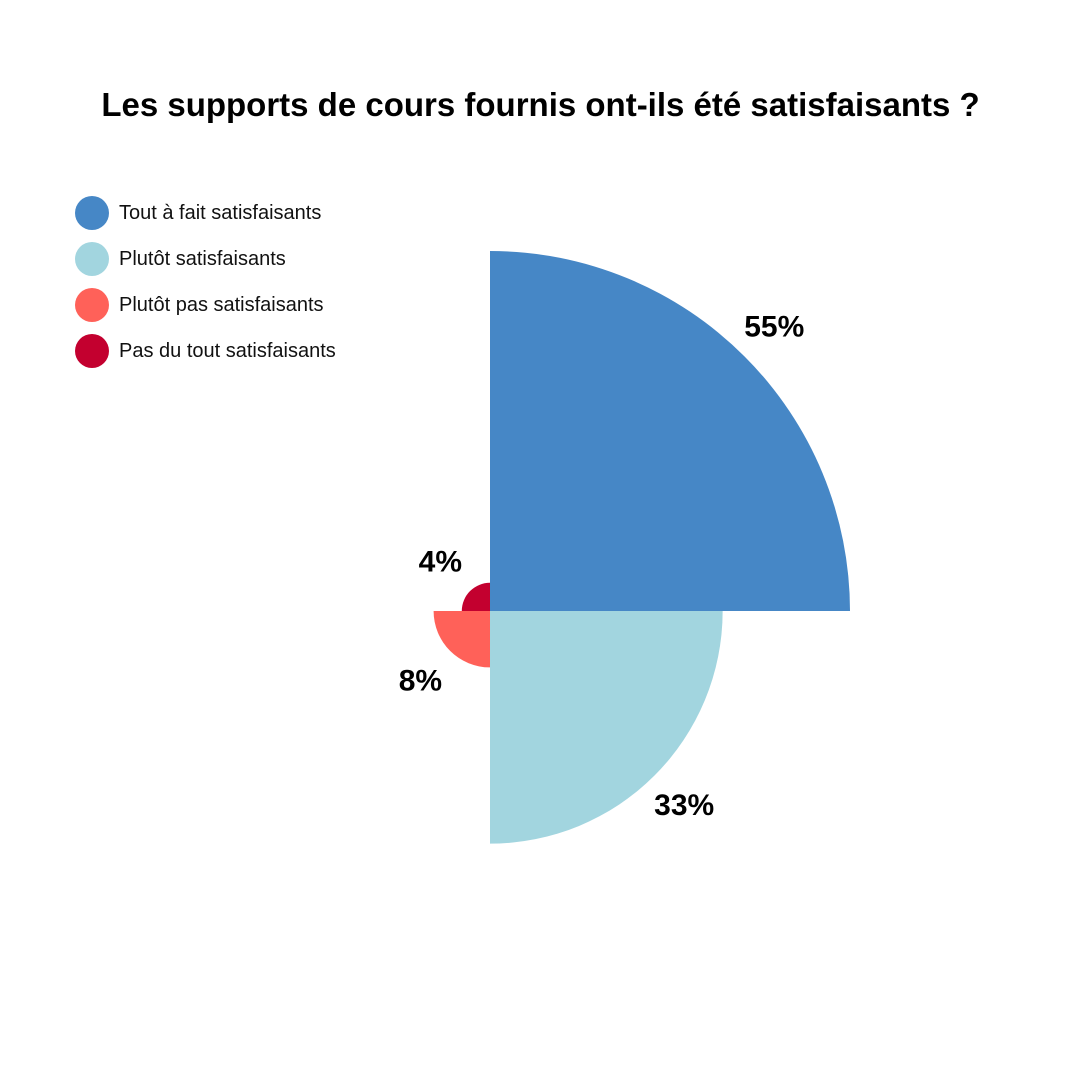  I want to click on legend-label: Pas du tout satisfaisants, so click(227, 350).